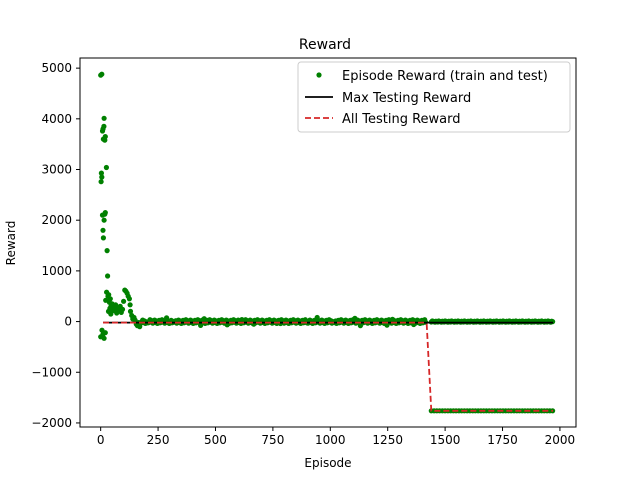 Image resolution: width=640 pixels, height=480 pixels. Describe the element at coordinates (56, 271) in the screenshot. I see `y-tick-label: 1000` at that location.